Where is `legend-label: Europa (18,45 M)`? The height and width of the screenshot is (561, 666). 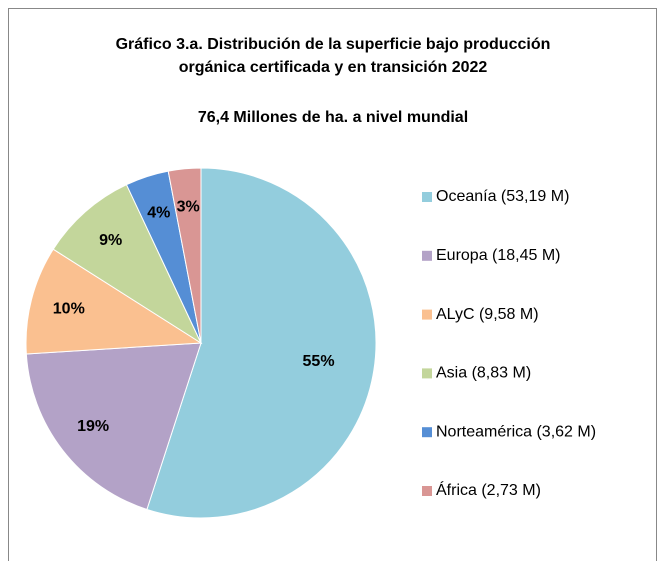
legend-label: Europa (18,45 M) is located at coordinates (498, 255).